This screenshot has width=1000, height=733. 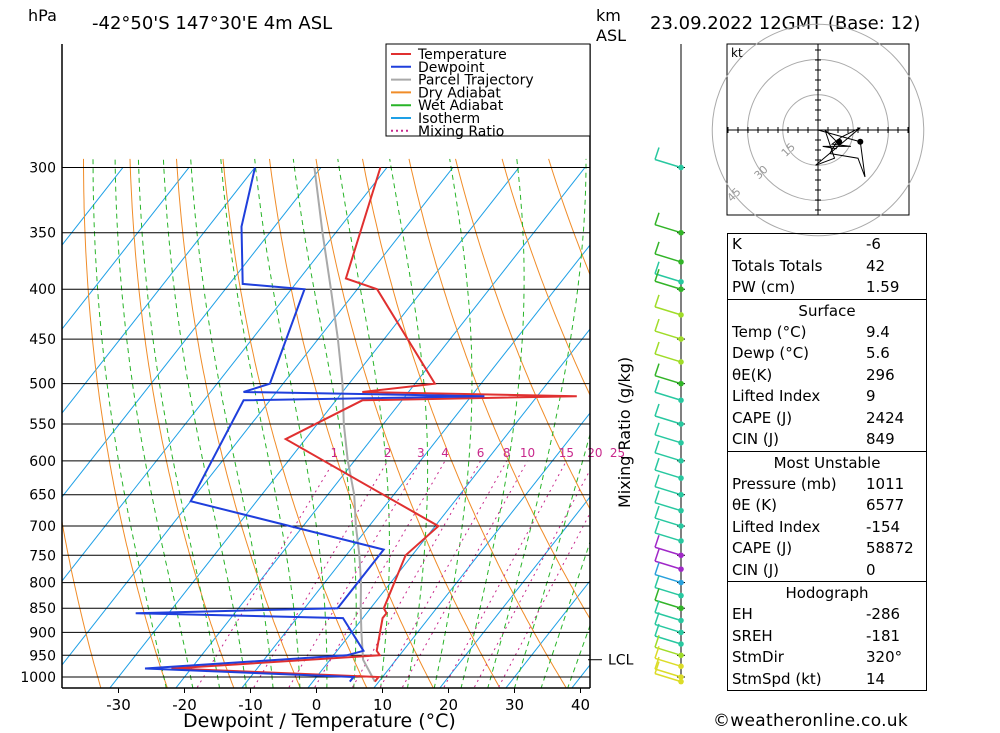 What do you see at coordinates (827, 528) in the screenshot?
I see `index-row: Lifted Index -154` at bounding box center [827, 528].